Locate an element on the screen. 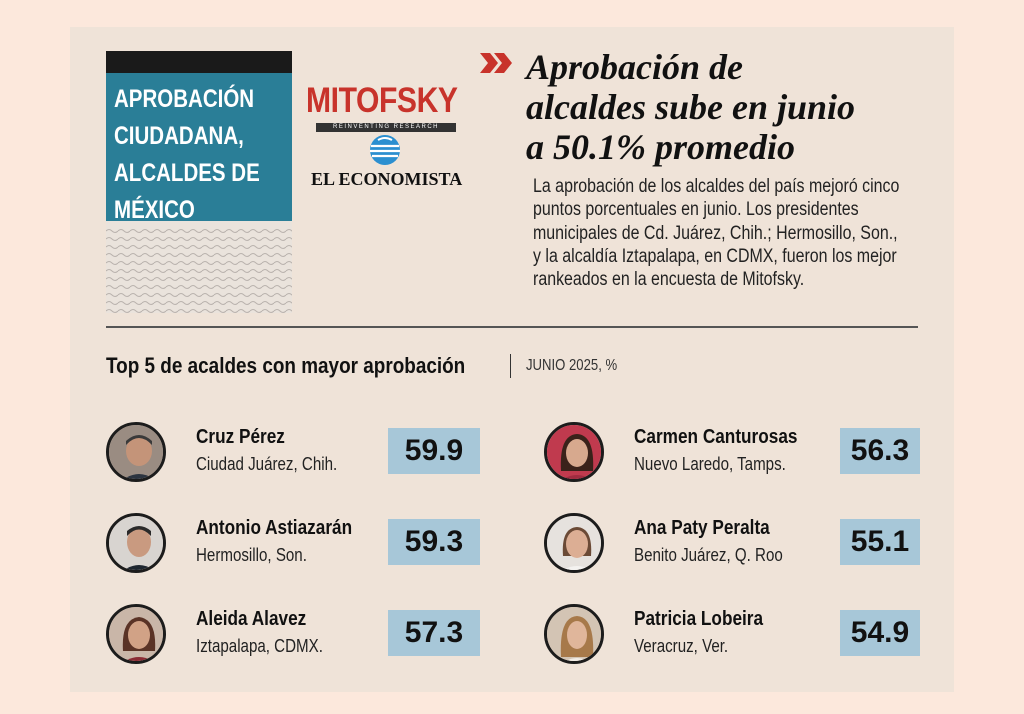 The width and height of the screenshot is (1024, 714). headline-line-2: alcaldes sube en junio is located at coordinates (691, 107).